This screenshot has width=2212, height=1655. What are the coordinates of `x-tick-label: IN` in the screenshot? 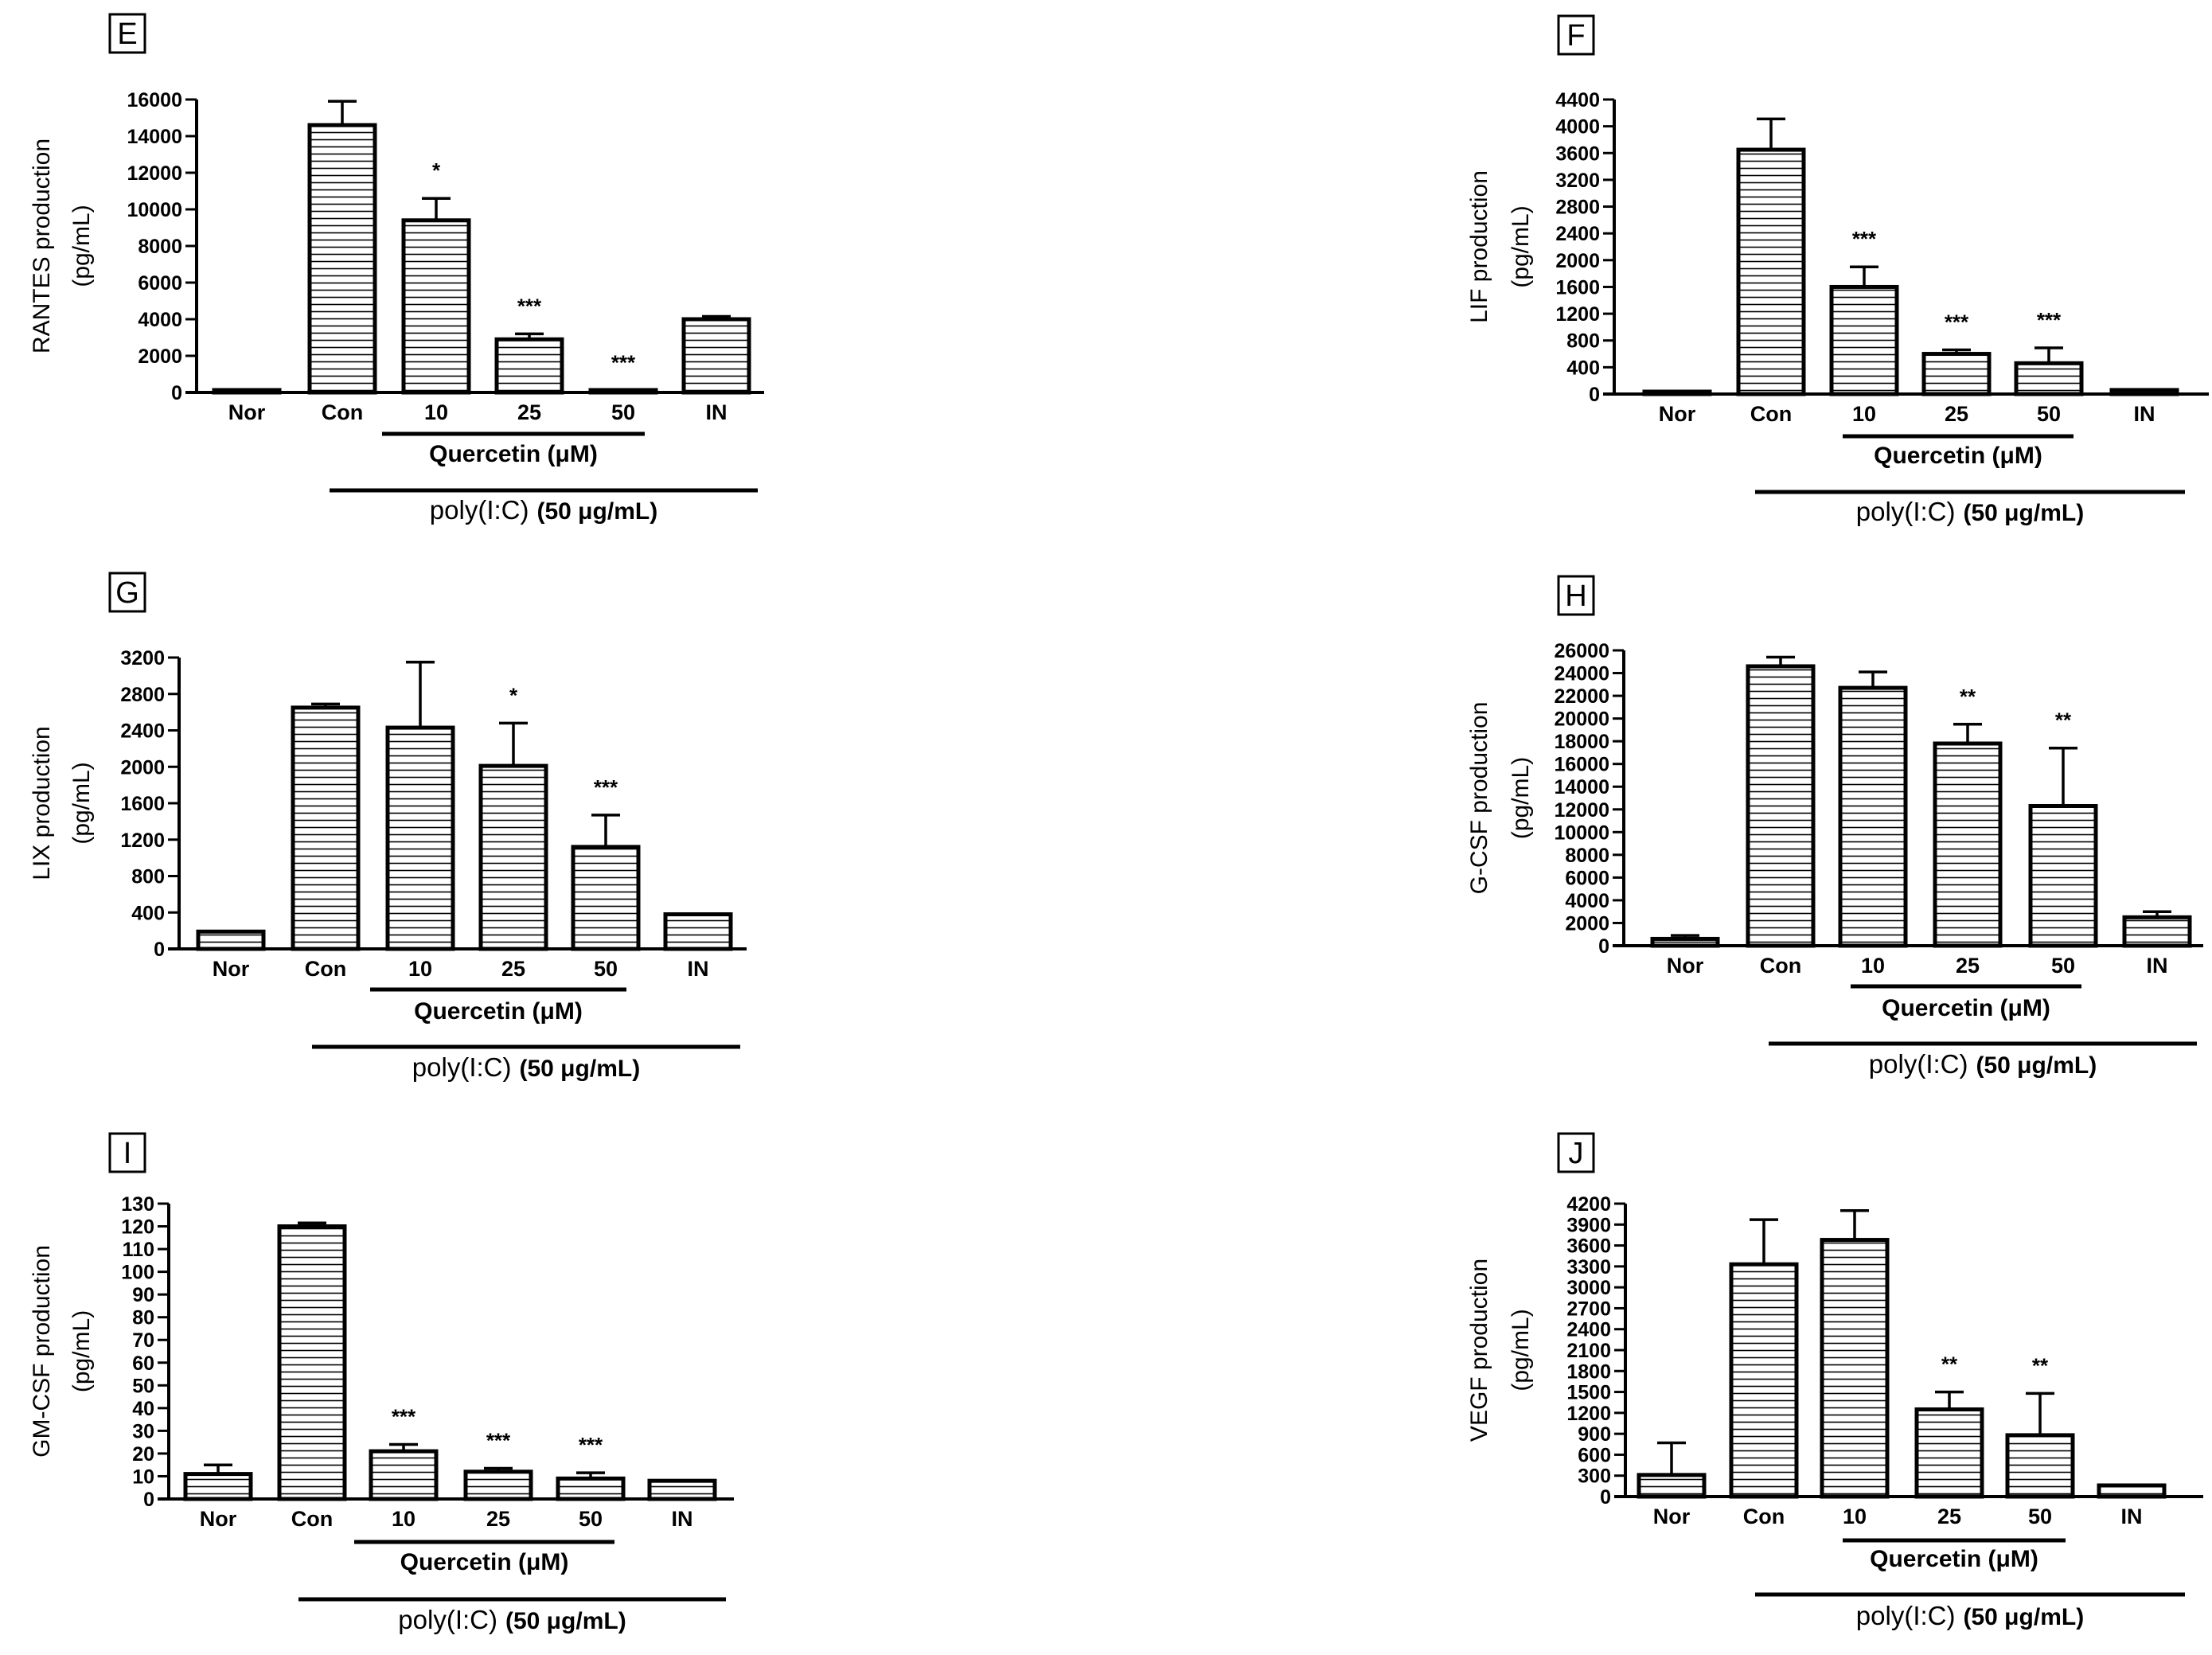 It's located at (717, 412).